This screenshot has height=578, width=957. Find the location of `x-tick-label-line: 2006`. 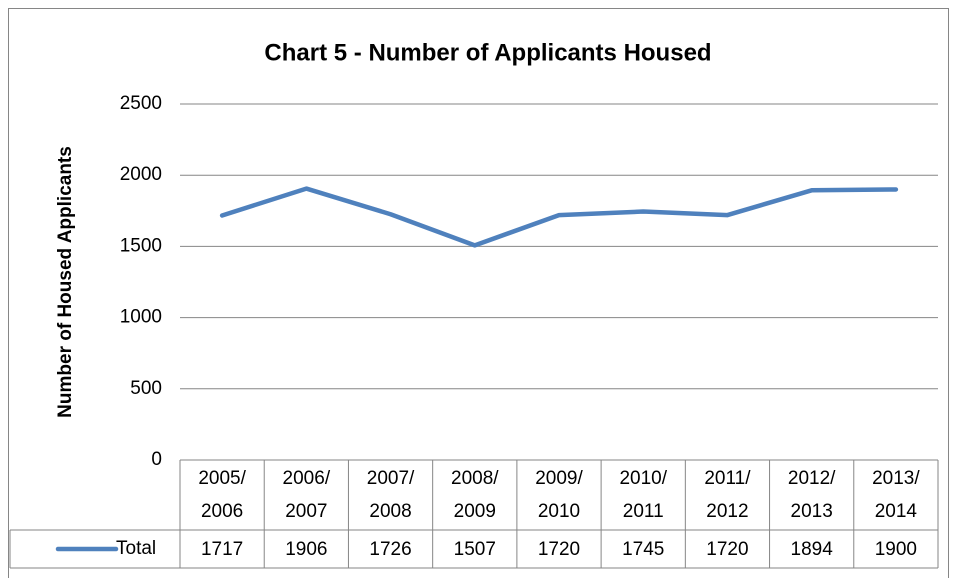

x-tick-label-line: 2006 is located at coordinates (222, 511).